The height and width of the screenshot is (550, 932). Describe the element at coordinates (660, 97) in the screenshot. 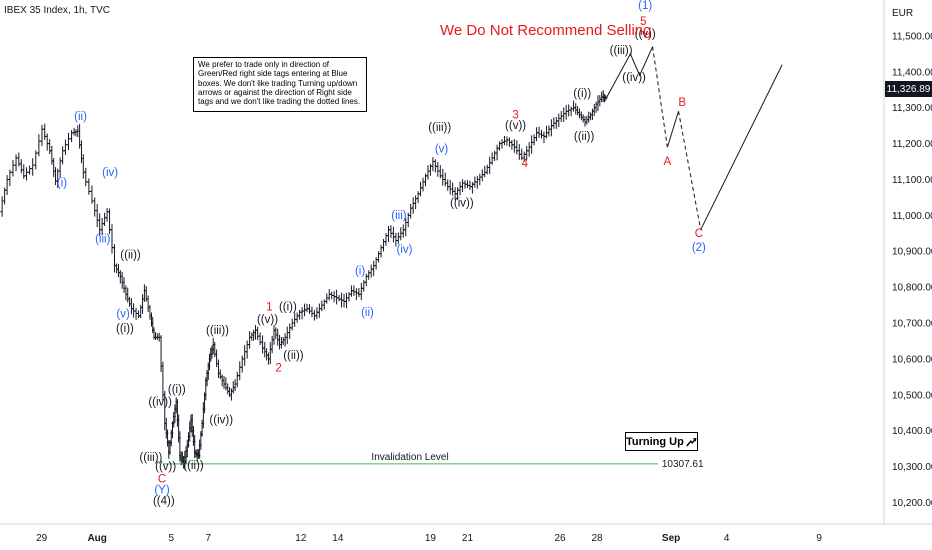

I see `projection-wave-a` at that location.